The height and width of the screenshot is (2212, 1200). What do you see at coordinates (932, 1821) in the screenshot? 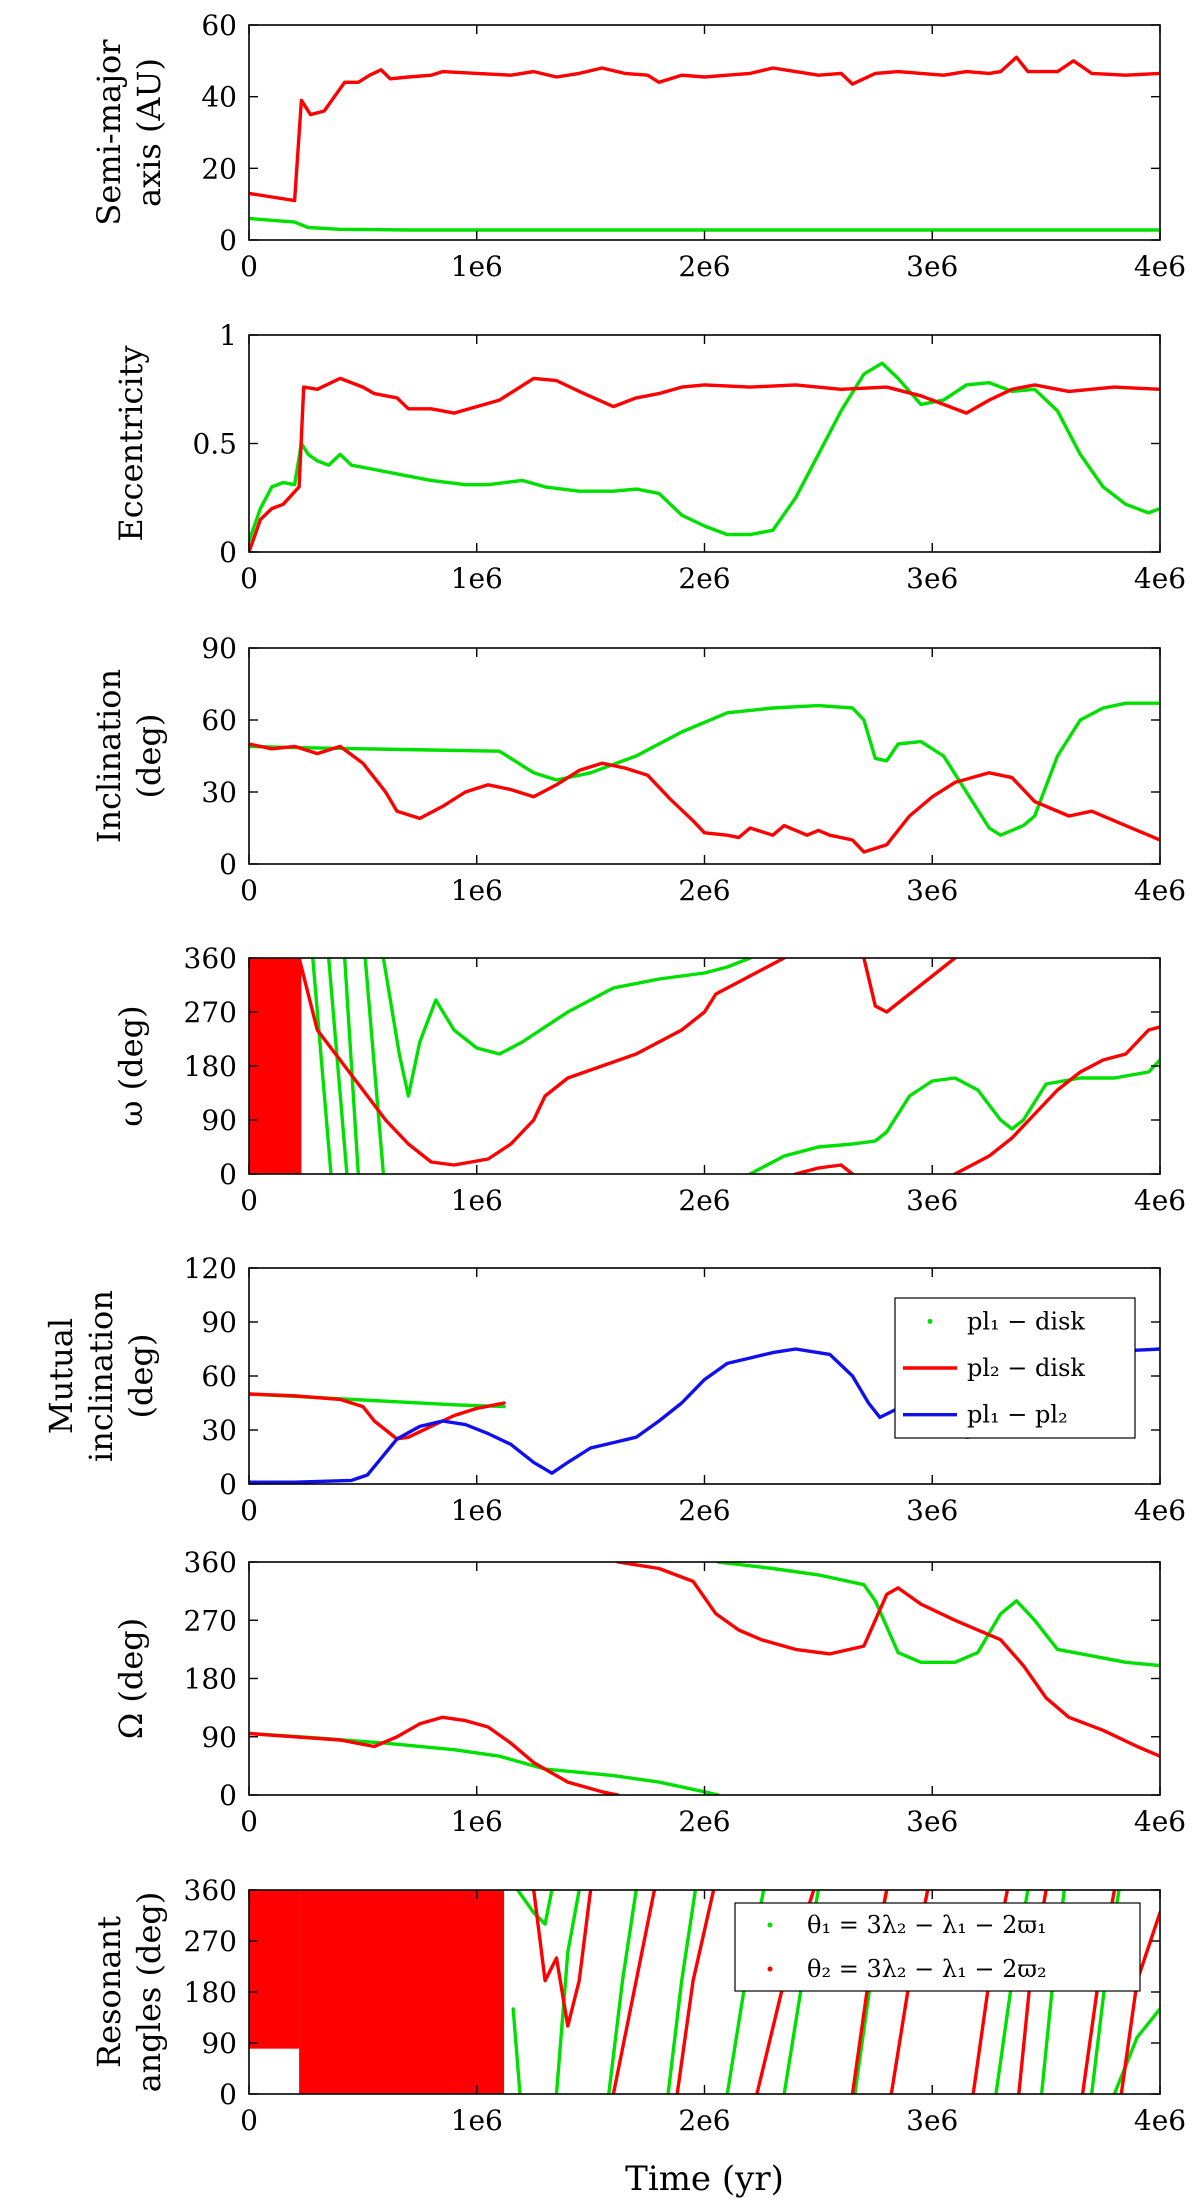
I see `Omega-xtick-label: 3e6` at bounding box center [932, 1821].